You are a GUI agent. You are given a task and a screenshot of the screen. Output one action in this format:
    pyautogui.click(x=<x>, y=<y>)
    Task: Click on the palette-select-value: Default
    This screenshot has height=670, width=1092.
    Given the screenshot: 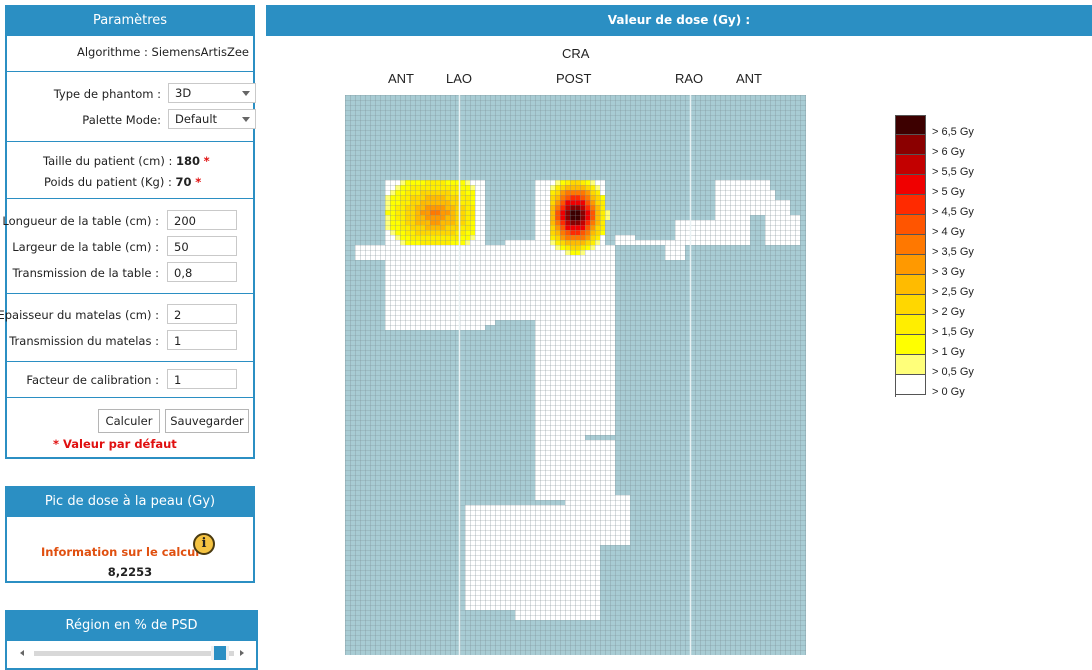 What is the action you would take?
    pyautogui.click(x=196, y=119)
    